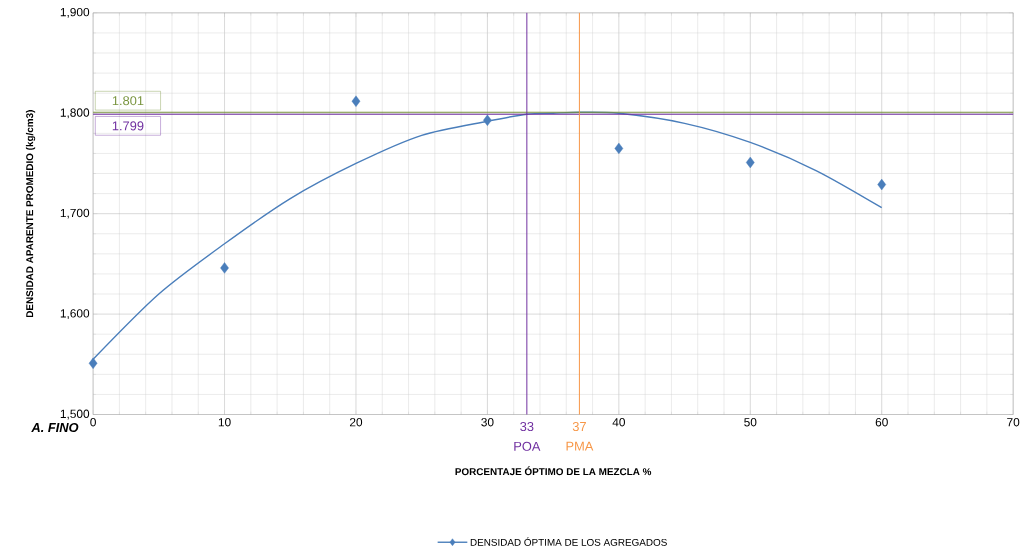 This screenshot has width=1027, height=553. Describe the element at coordinates (527, 426) in the screenshot. I see `ref-line-label: 33` at that location.